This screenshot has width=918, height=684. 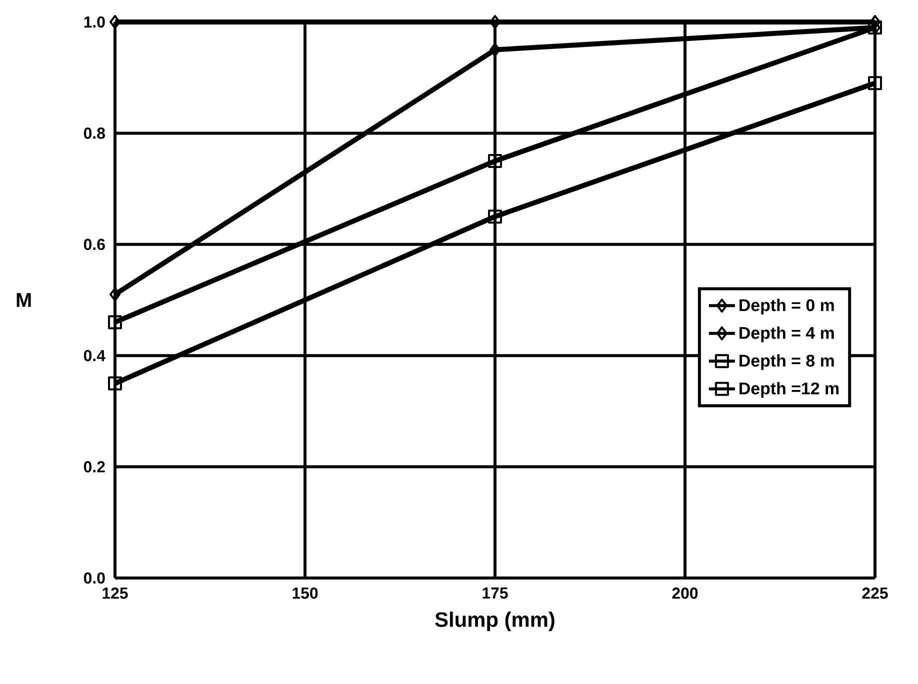 What do you see at coordinates (685, 593) in the screenshot?
I see `x-tick-label: 200` at bounding box center [685, 593].